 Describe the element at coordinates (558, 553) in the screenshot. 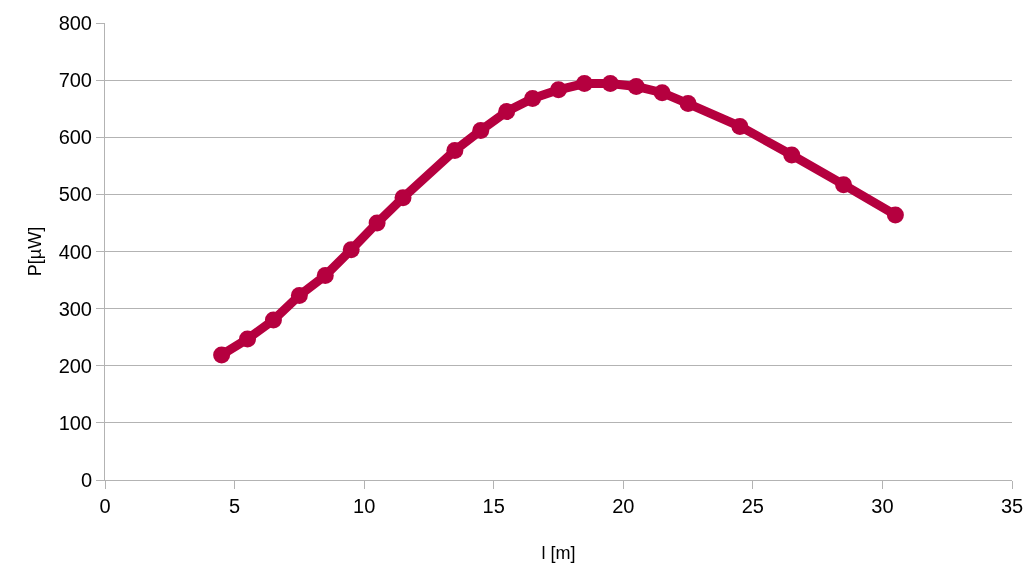

I see `x-axis-title: l [m]` at that location.